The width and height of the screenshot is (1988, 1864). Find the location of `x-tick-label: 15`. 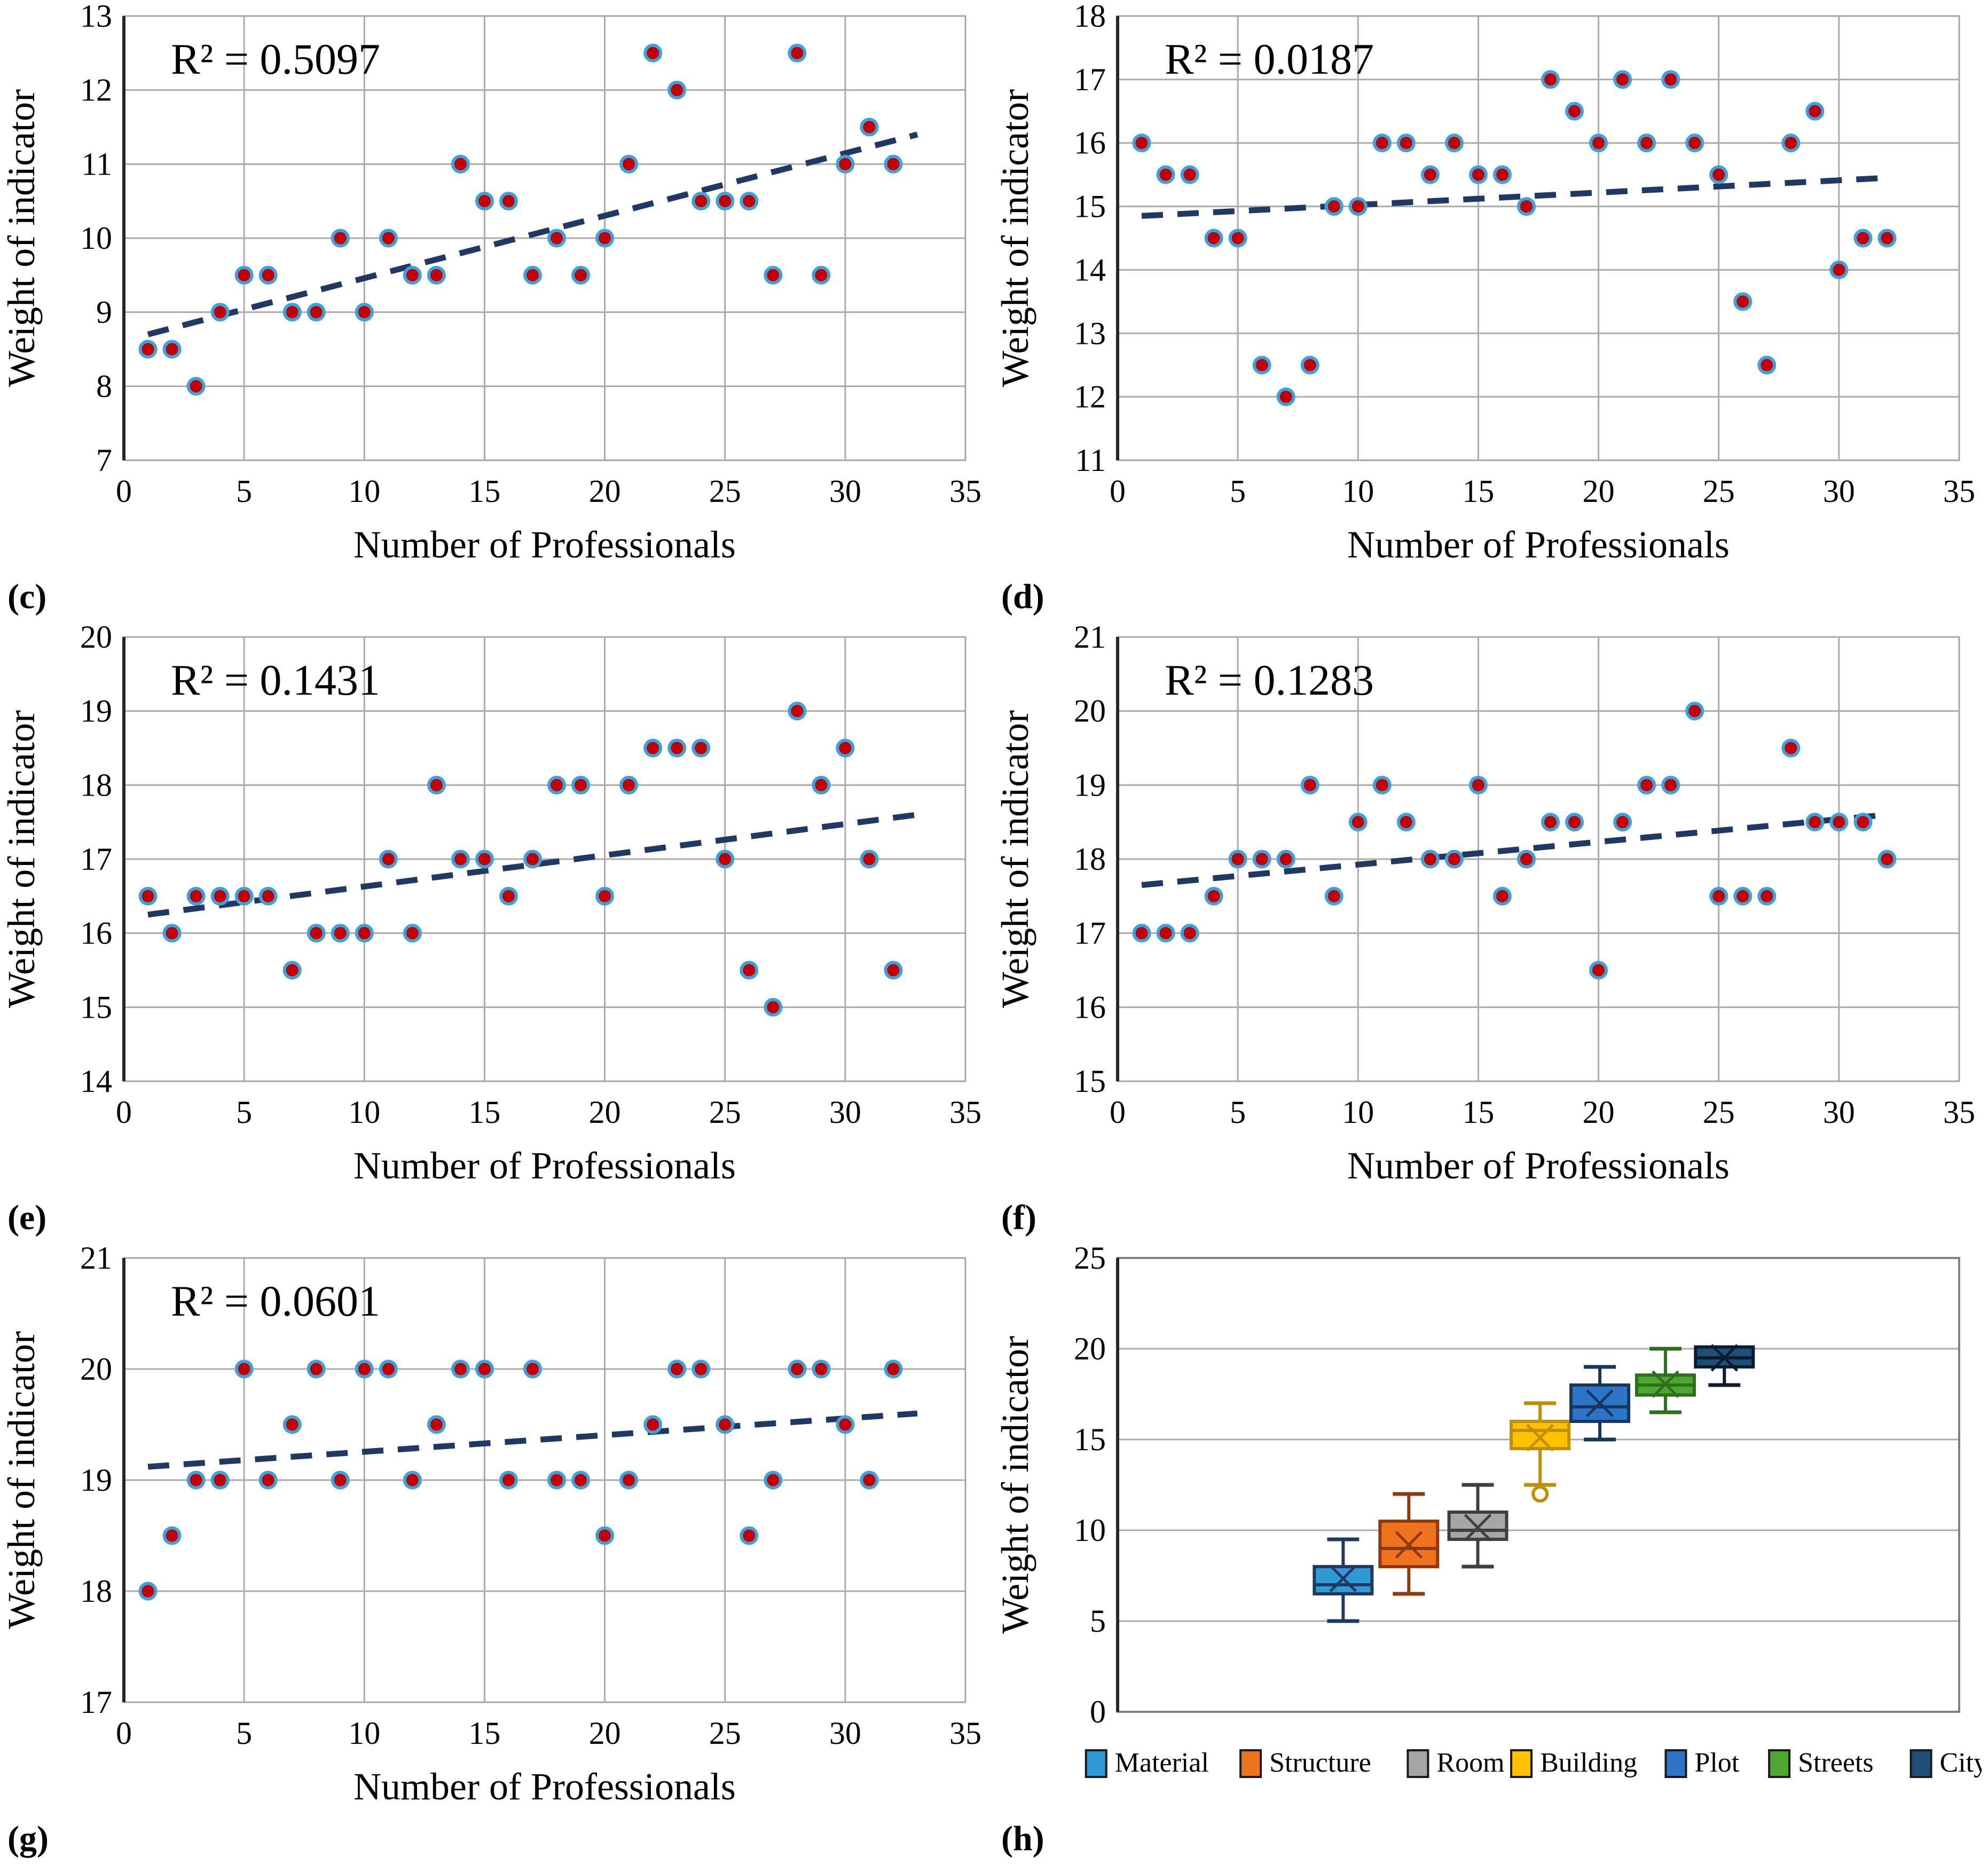

x-tick-label: 15 is located at coordinates (484, 1733).